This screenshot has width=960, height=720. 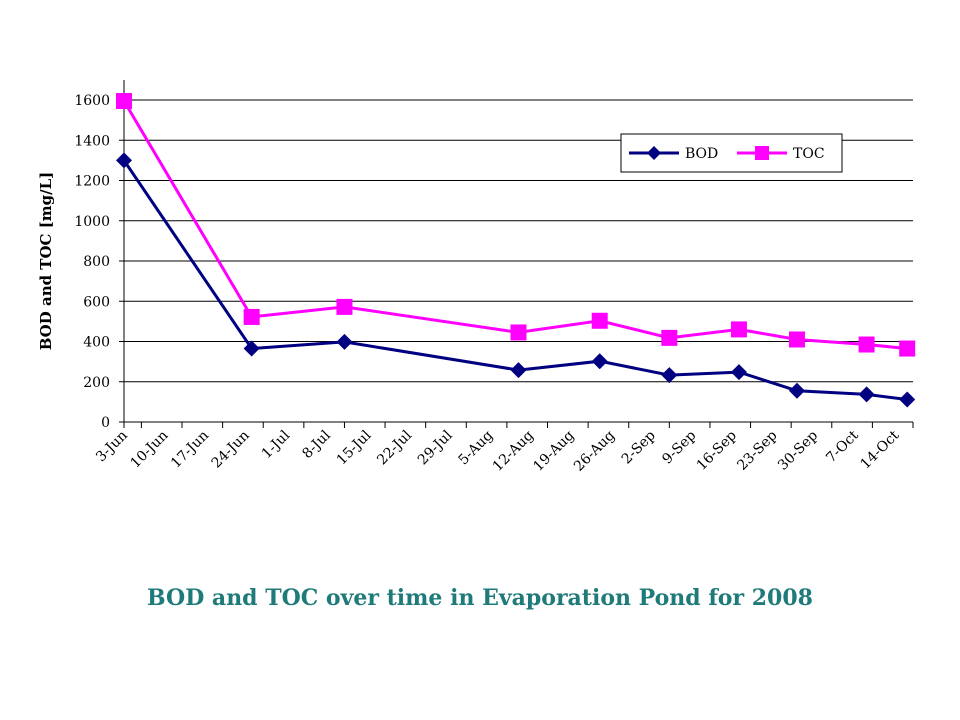 I want to click on x-tick-label: 14-Oct, so click(x=880, y=449).